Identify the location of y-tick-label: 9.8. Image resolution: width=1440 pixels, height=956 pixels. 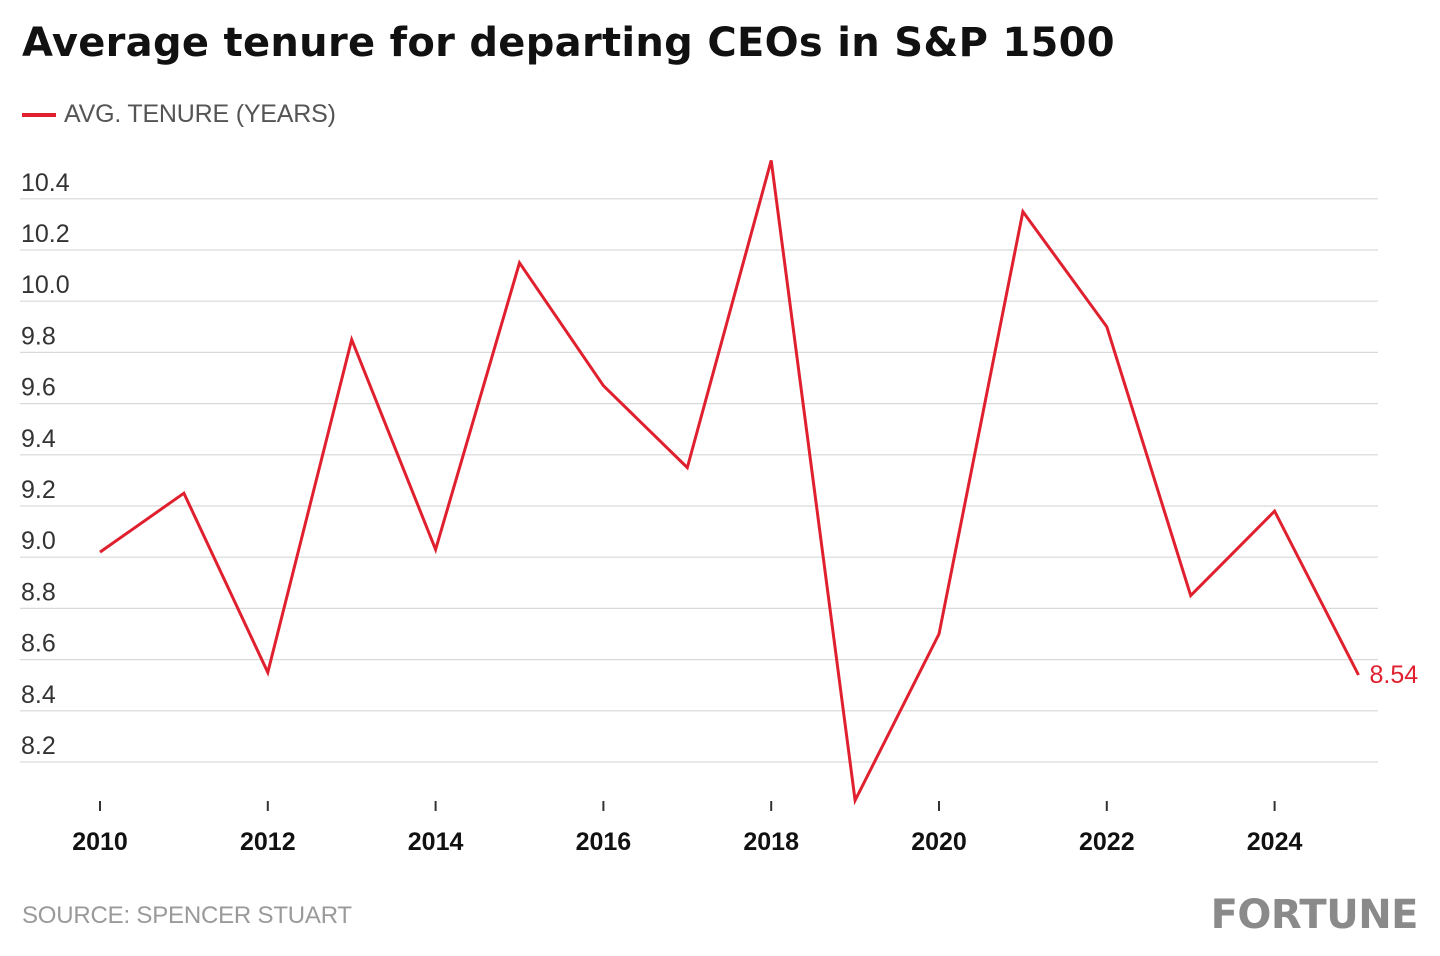
(38, 336).